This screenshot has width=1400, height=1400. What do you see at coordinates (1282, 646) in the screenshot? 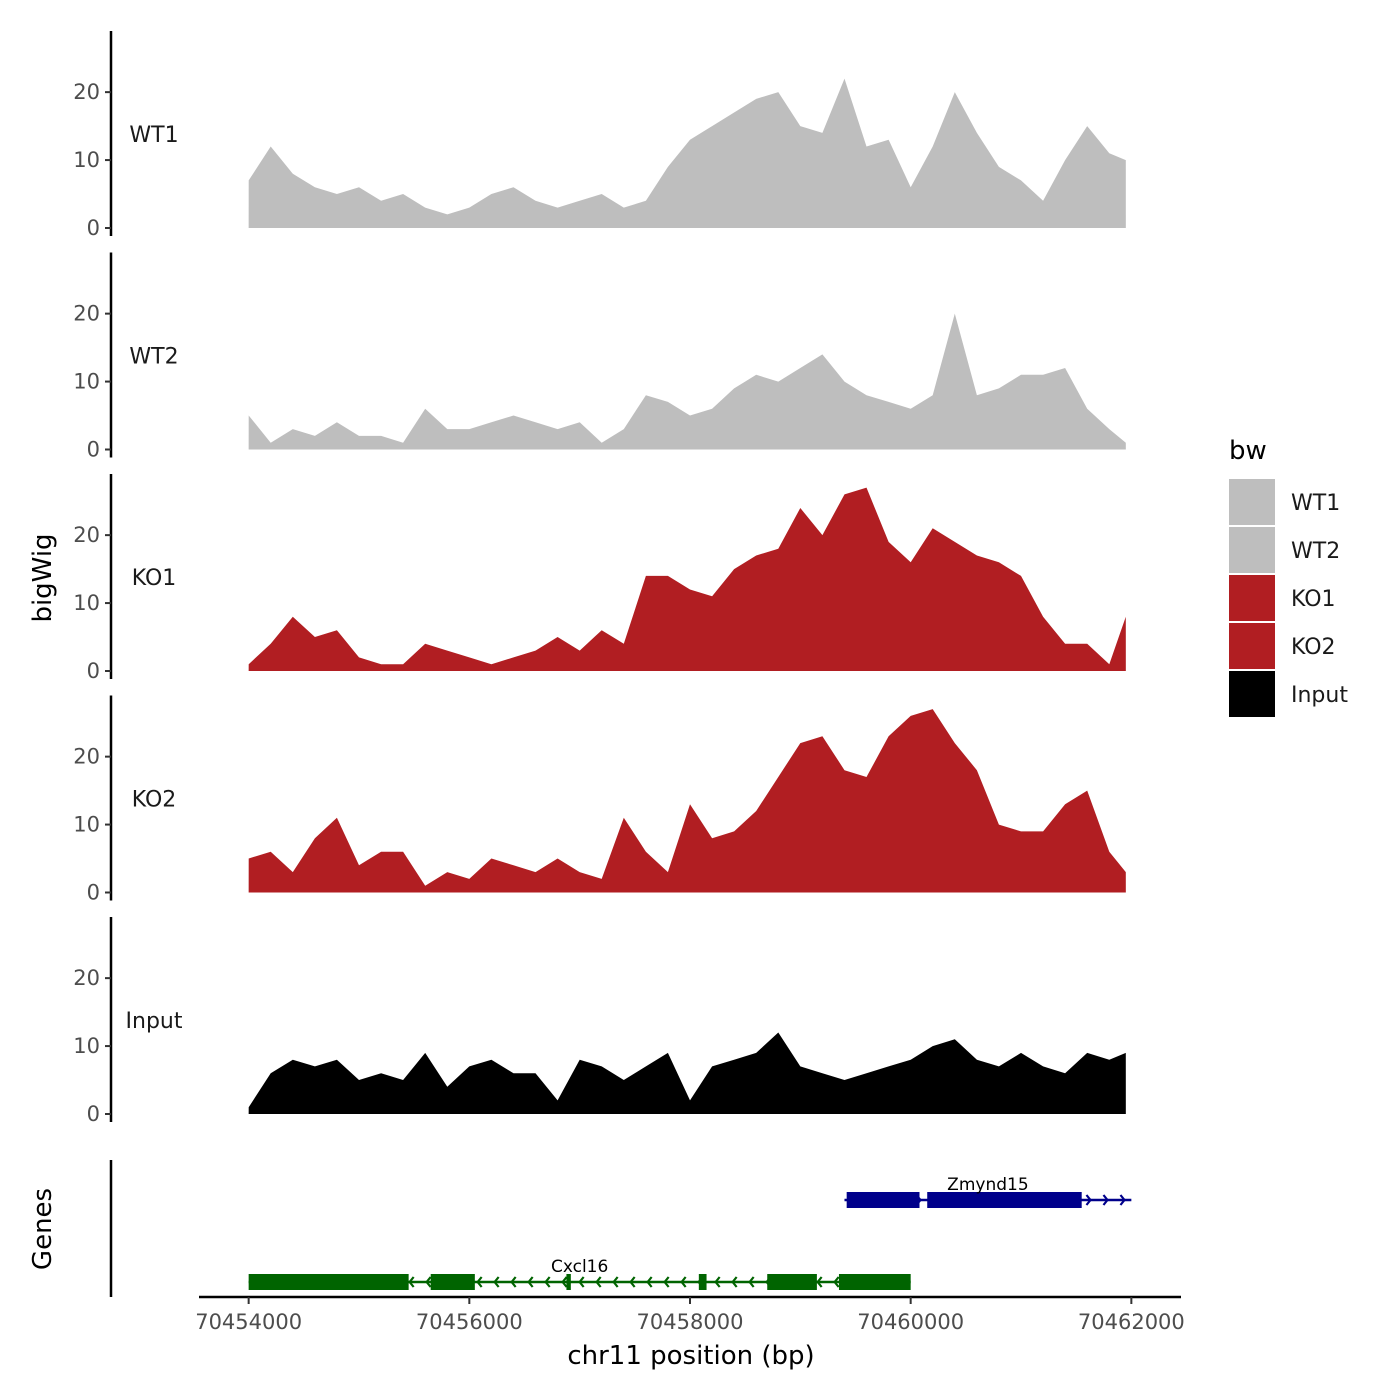
I see `legend-item-ko2: KO2` at bounding box center [1282, 646].